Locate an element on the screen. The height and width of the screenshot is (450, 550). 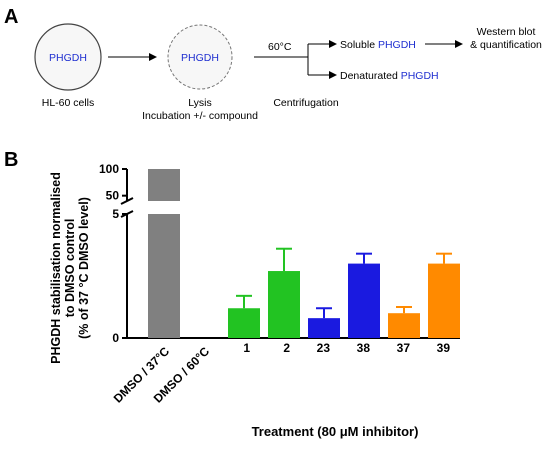
panel-a-label: A is located at coordinates (11, 17).